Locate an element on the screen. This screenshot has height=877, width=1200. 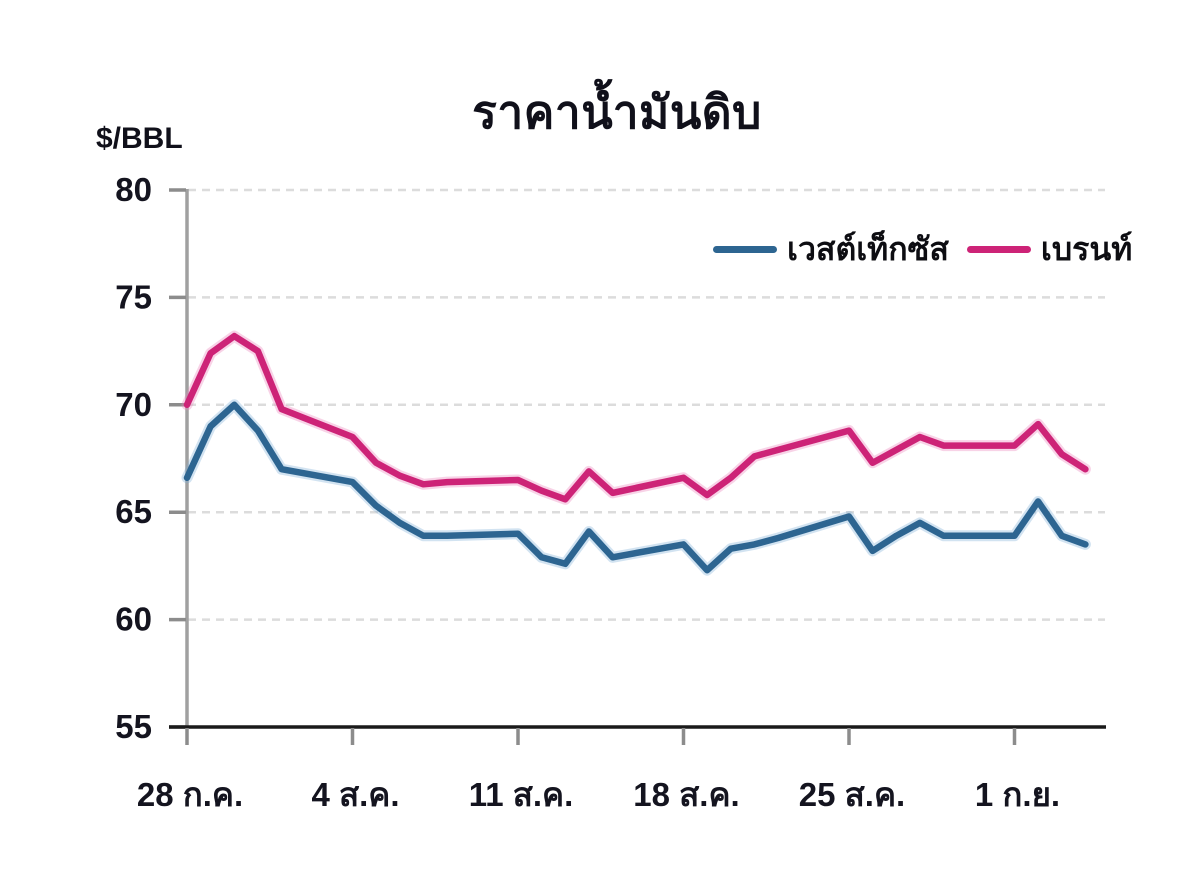
x-tick-label-21: 18 ส.ค. is located at coordinates (686, 794).